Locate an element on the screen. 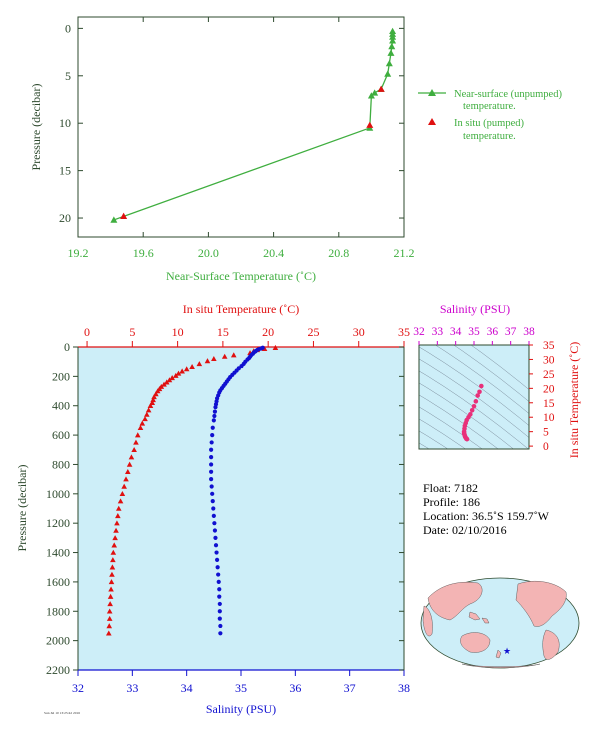  y-tick-label: 600 is located at coordinates (61, 435).